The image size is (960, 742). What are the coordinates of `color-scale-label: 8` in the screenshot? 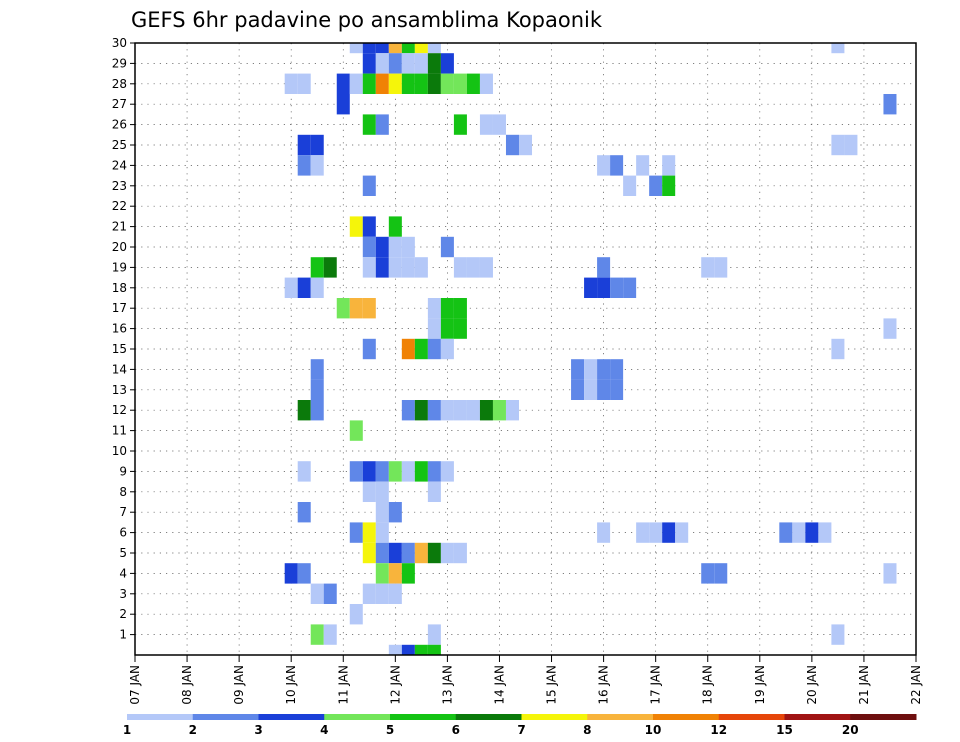 It's located at (587, 730).